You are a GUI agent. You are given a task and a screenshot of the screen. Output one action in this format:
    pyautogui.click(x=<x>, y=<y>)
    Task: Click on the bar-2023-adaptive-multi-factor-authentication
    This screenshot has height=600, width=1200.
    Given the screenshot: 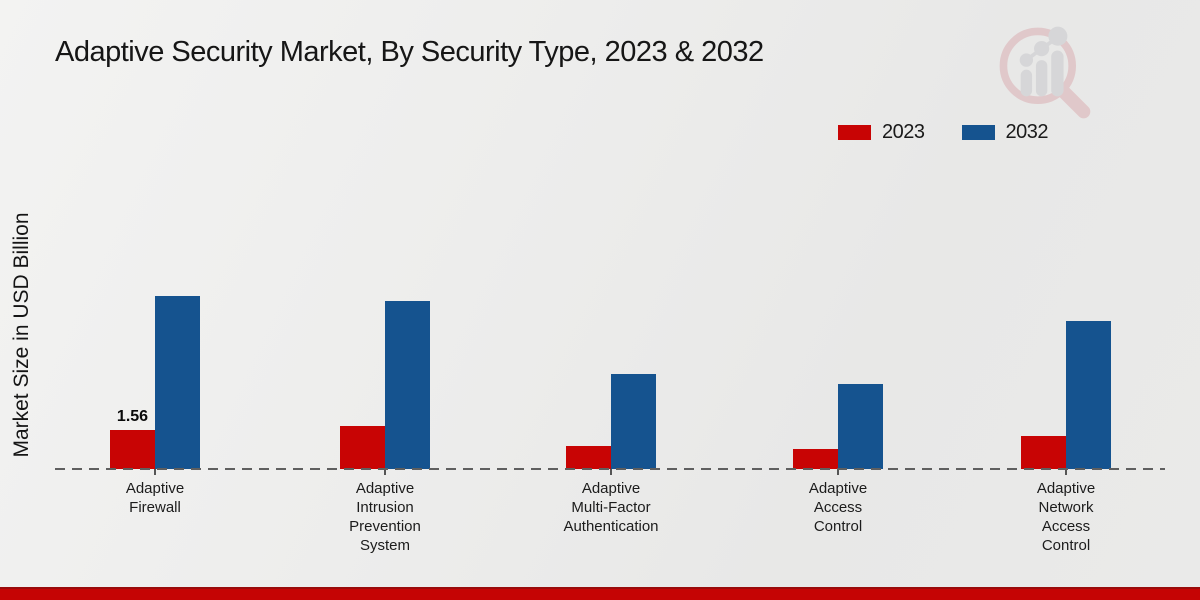 What is the action you would take?
    pyautogui.click(x=588, y=457)
    